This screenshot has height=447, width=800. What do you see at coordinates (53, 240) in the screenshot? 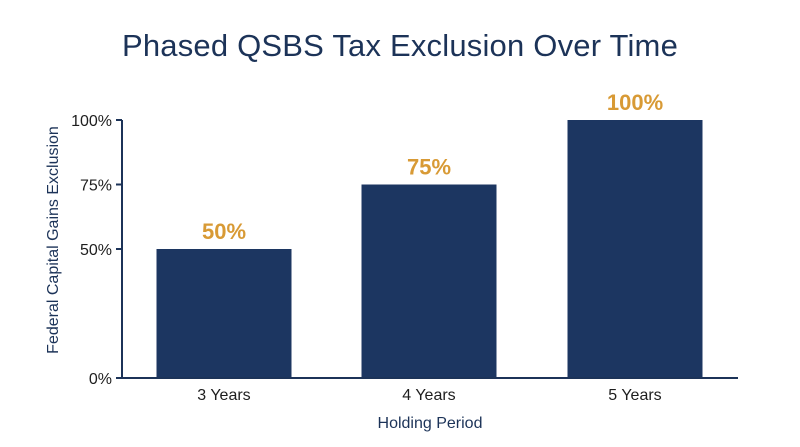
I see `y-axis-title: Federal Capital Gains Exclusion` at bounding box center [53, 240].